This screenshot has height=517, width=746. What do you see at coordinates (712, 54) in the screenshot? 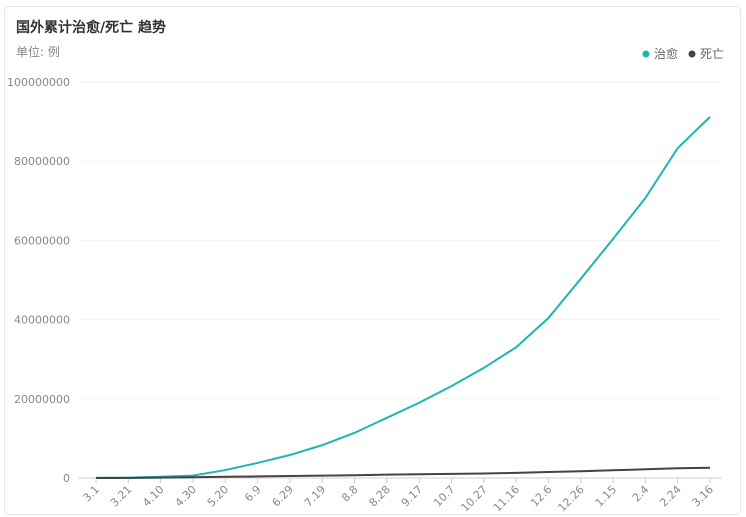
I see `legend-label: 死亡` at bounding box center [712, 54].